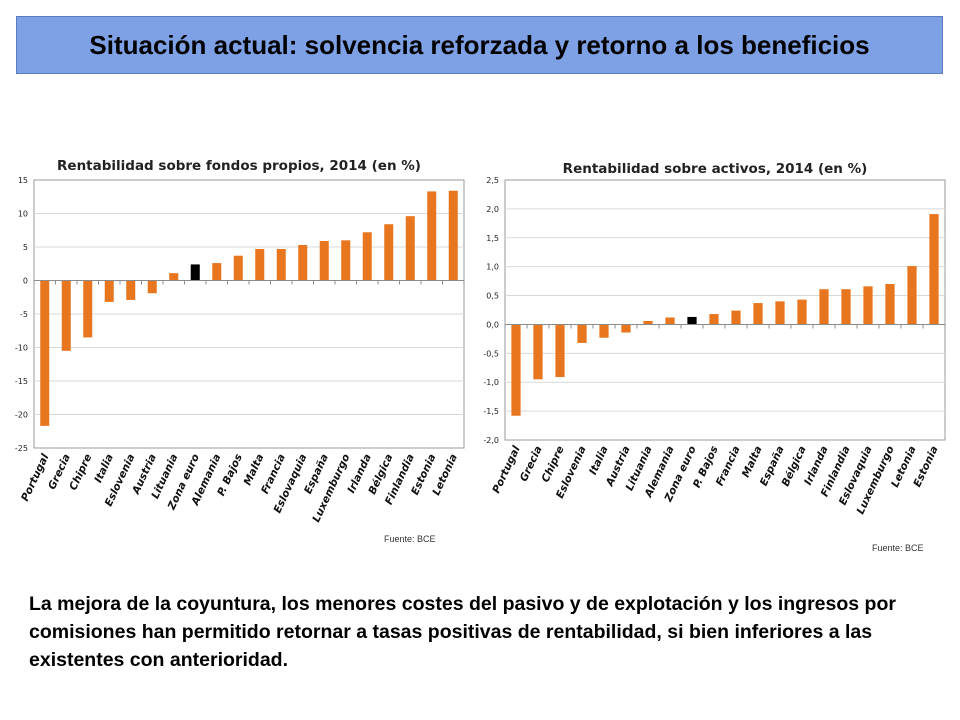  I want to click on y-tick-label: -10, so click(21, 348).